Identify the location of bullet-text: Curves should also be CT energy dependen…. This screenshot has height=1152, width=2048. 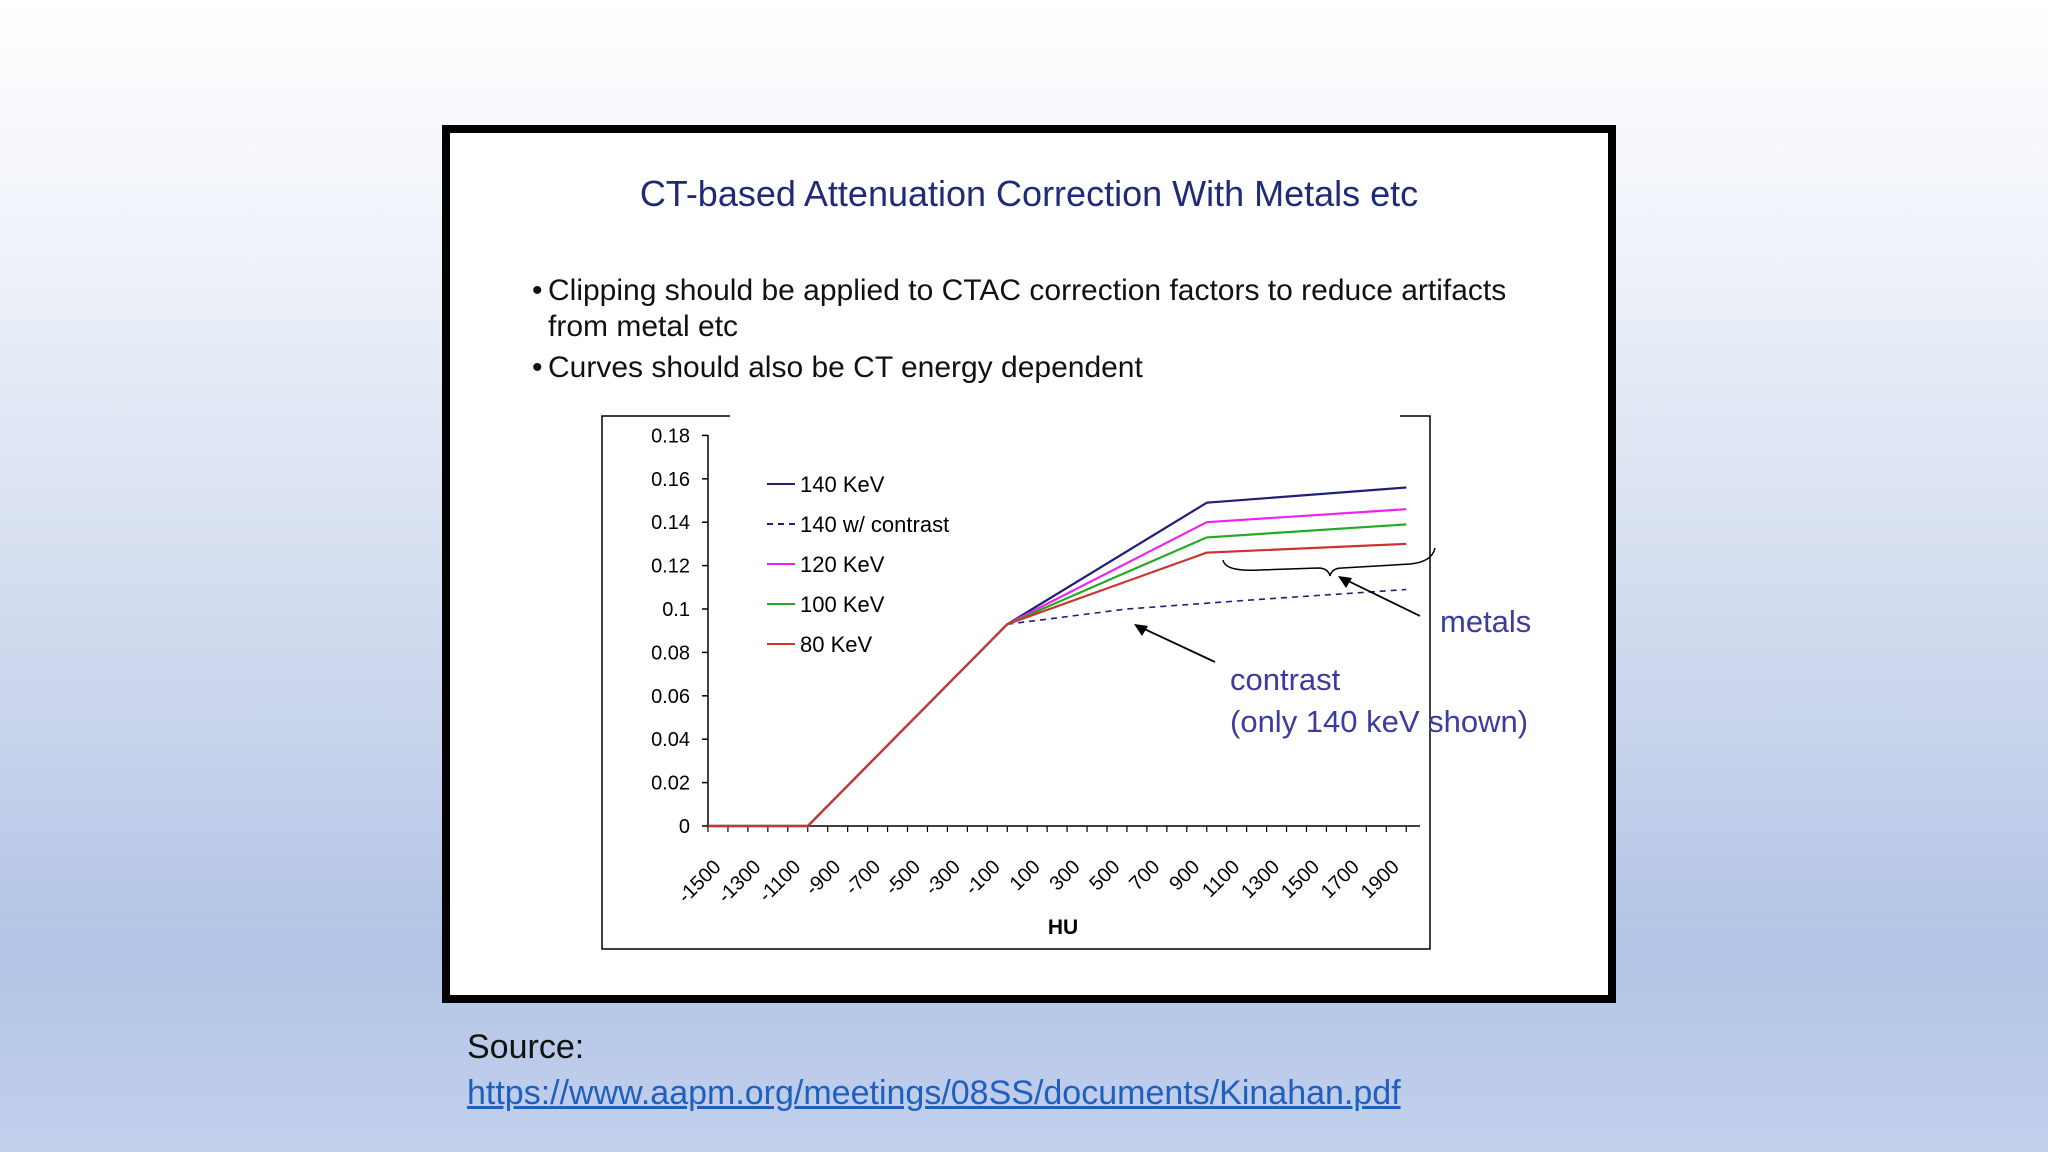
(845, 367).